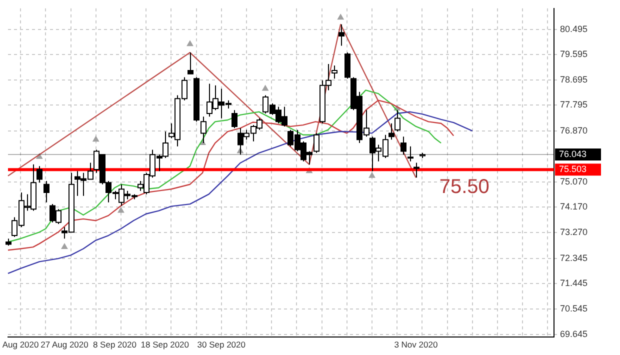  Describe the element at coordinates (464, 187) in the screenshot. I see `annotation: 75.50` at that location.